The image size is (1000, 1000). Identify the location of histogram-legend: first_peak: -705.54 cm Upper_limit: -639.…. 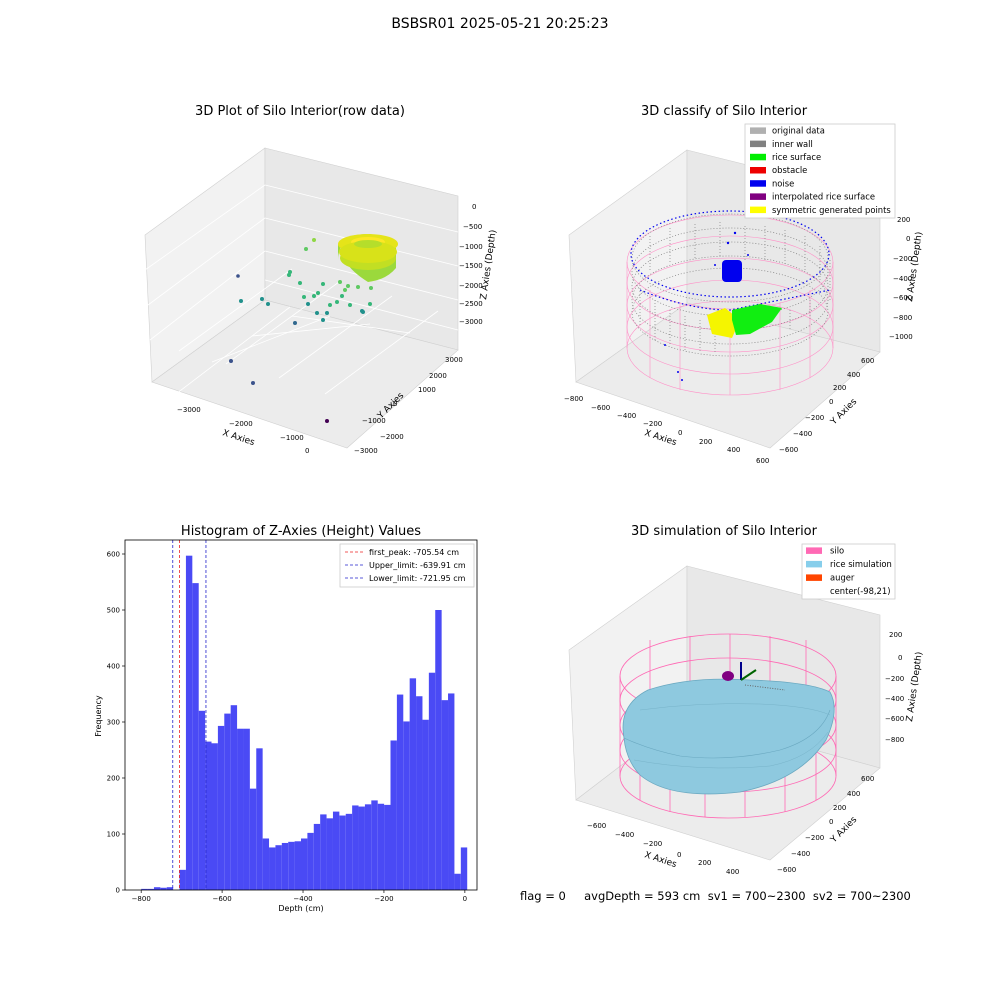
(407, 565).